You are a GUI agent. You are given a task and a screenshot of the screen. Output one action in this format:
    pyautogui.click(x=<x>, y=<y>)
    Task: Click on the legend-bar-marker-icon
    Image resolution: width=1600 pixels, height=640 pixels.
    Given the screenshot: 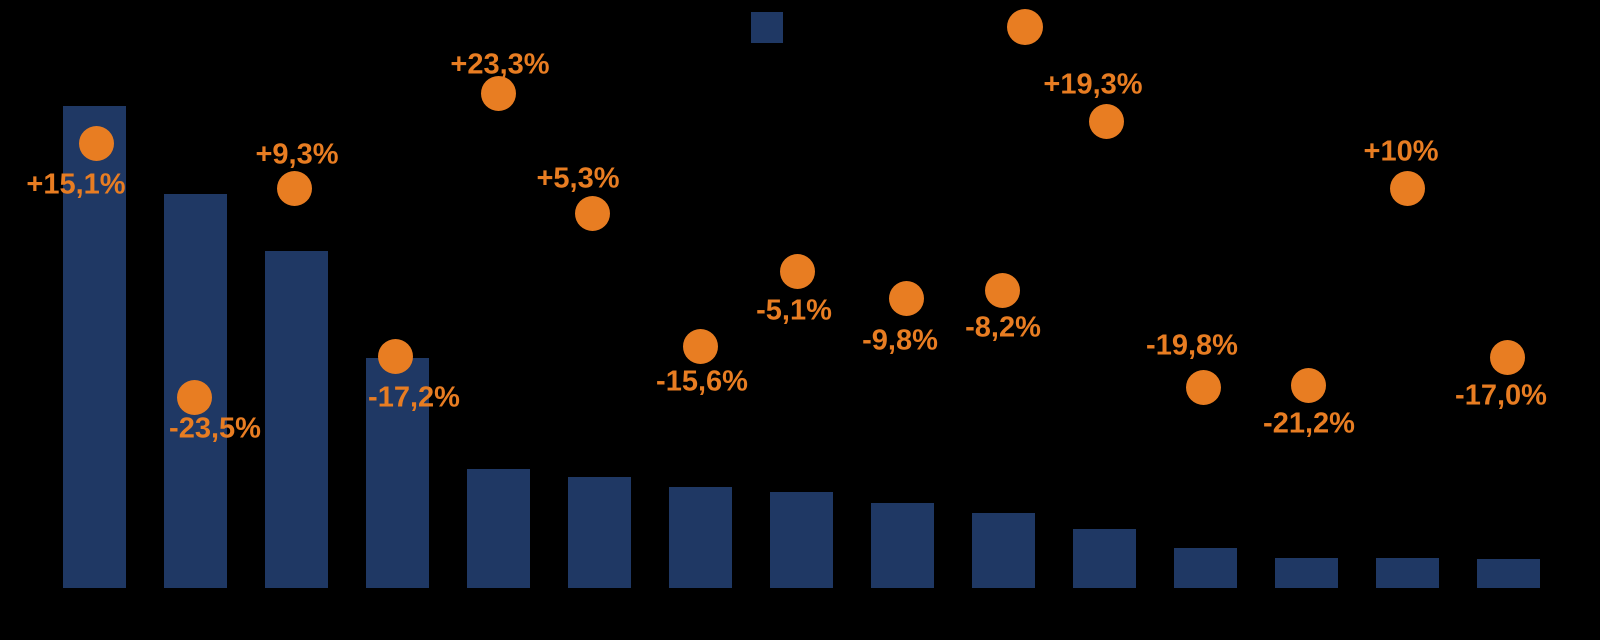 What is the action you would take?
    pyautogui.click(x=767, y=27)
    